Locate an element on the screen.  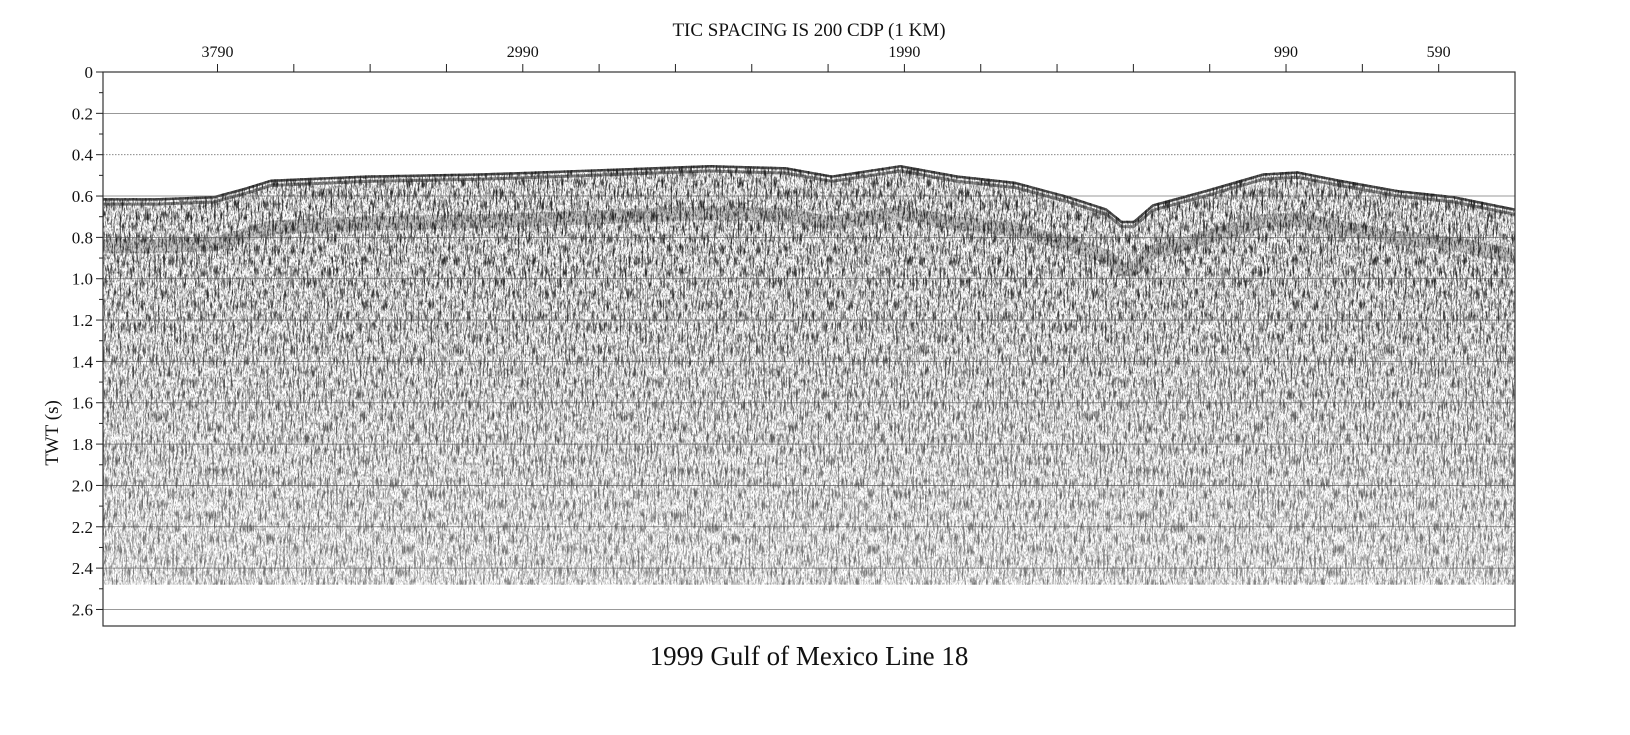
y-axis-label: TWT (s) is located at coordinates (52, 433).